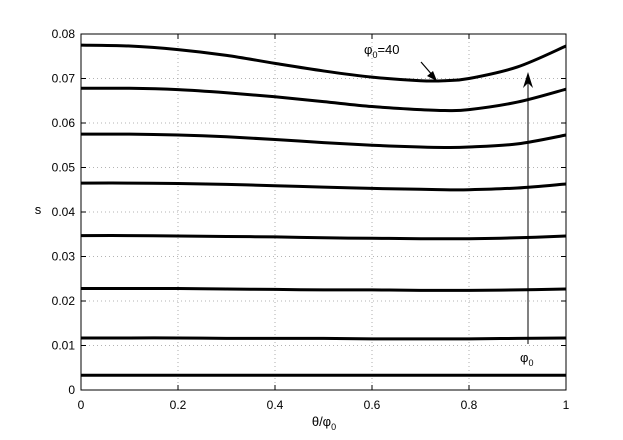 The height and width of the screenshot is (440, 623). What do you see at coordinates (64, 79) in the screenshot?
I see `y-tick-label: 0.07` at bounding box center [64, 79].